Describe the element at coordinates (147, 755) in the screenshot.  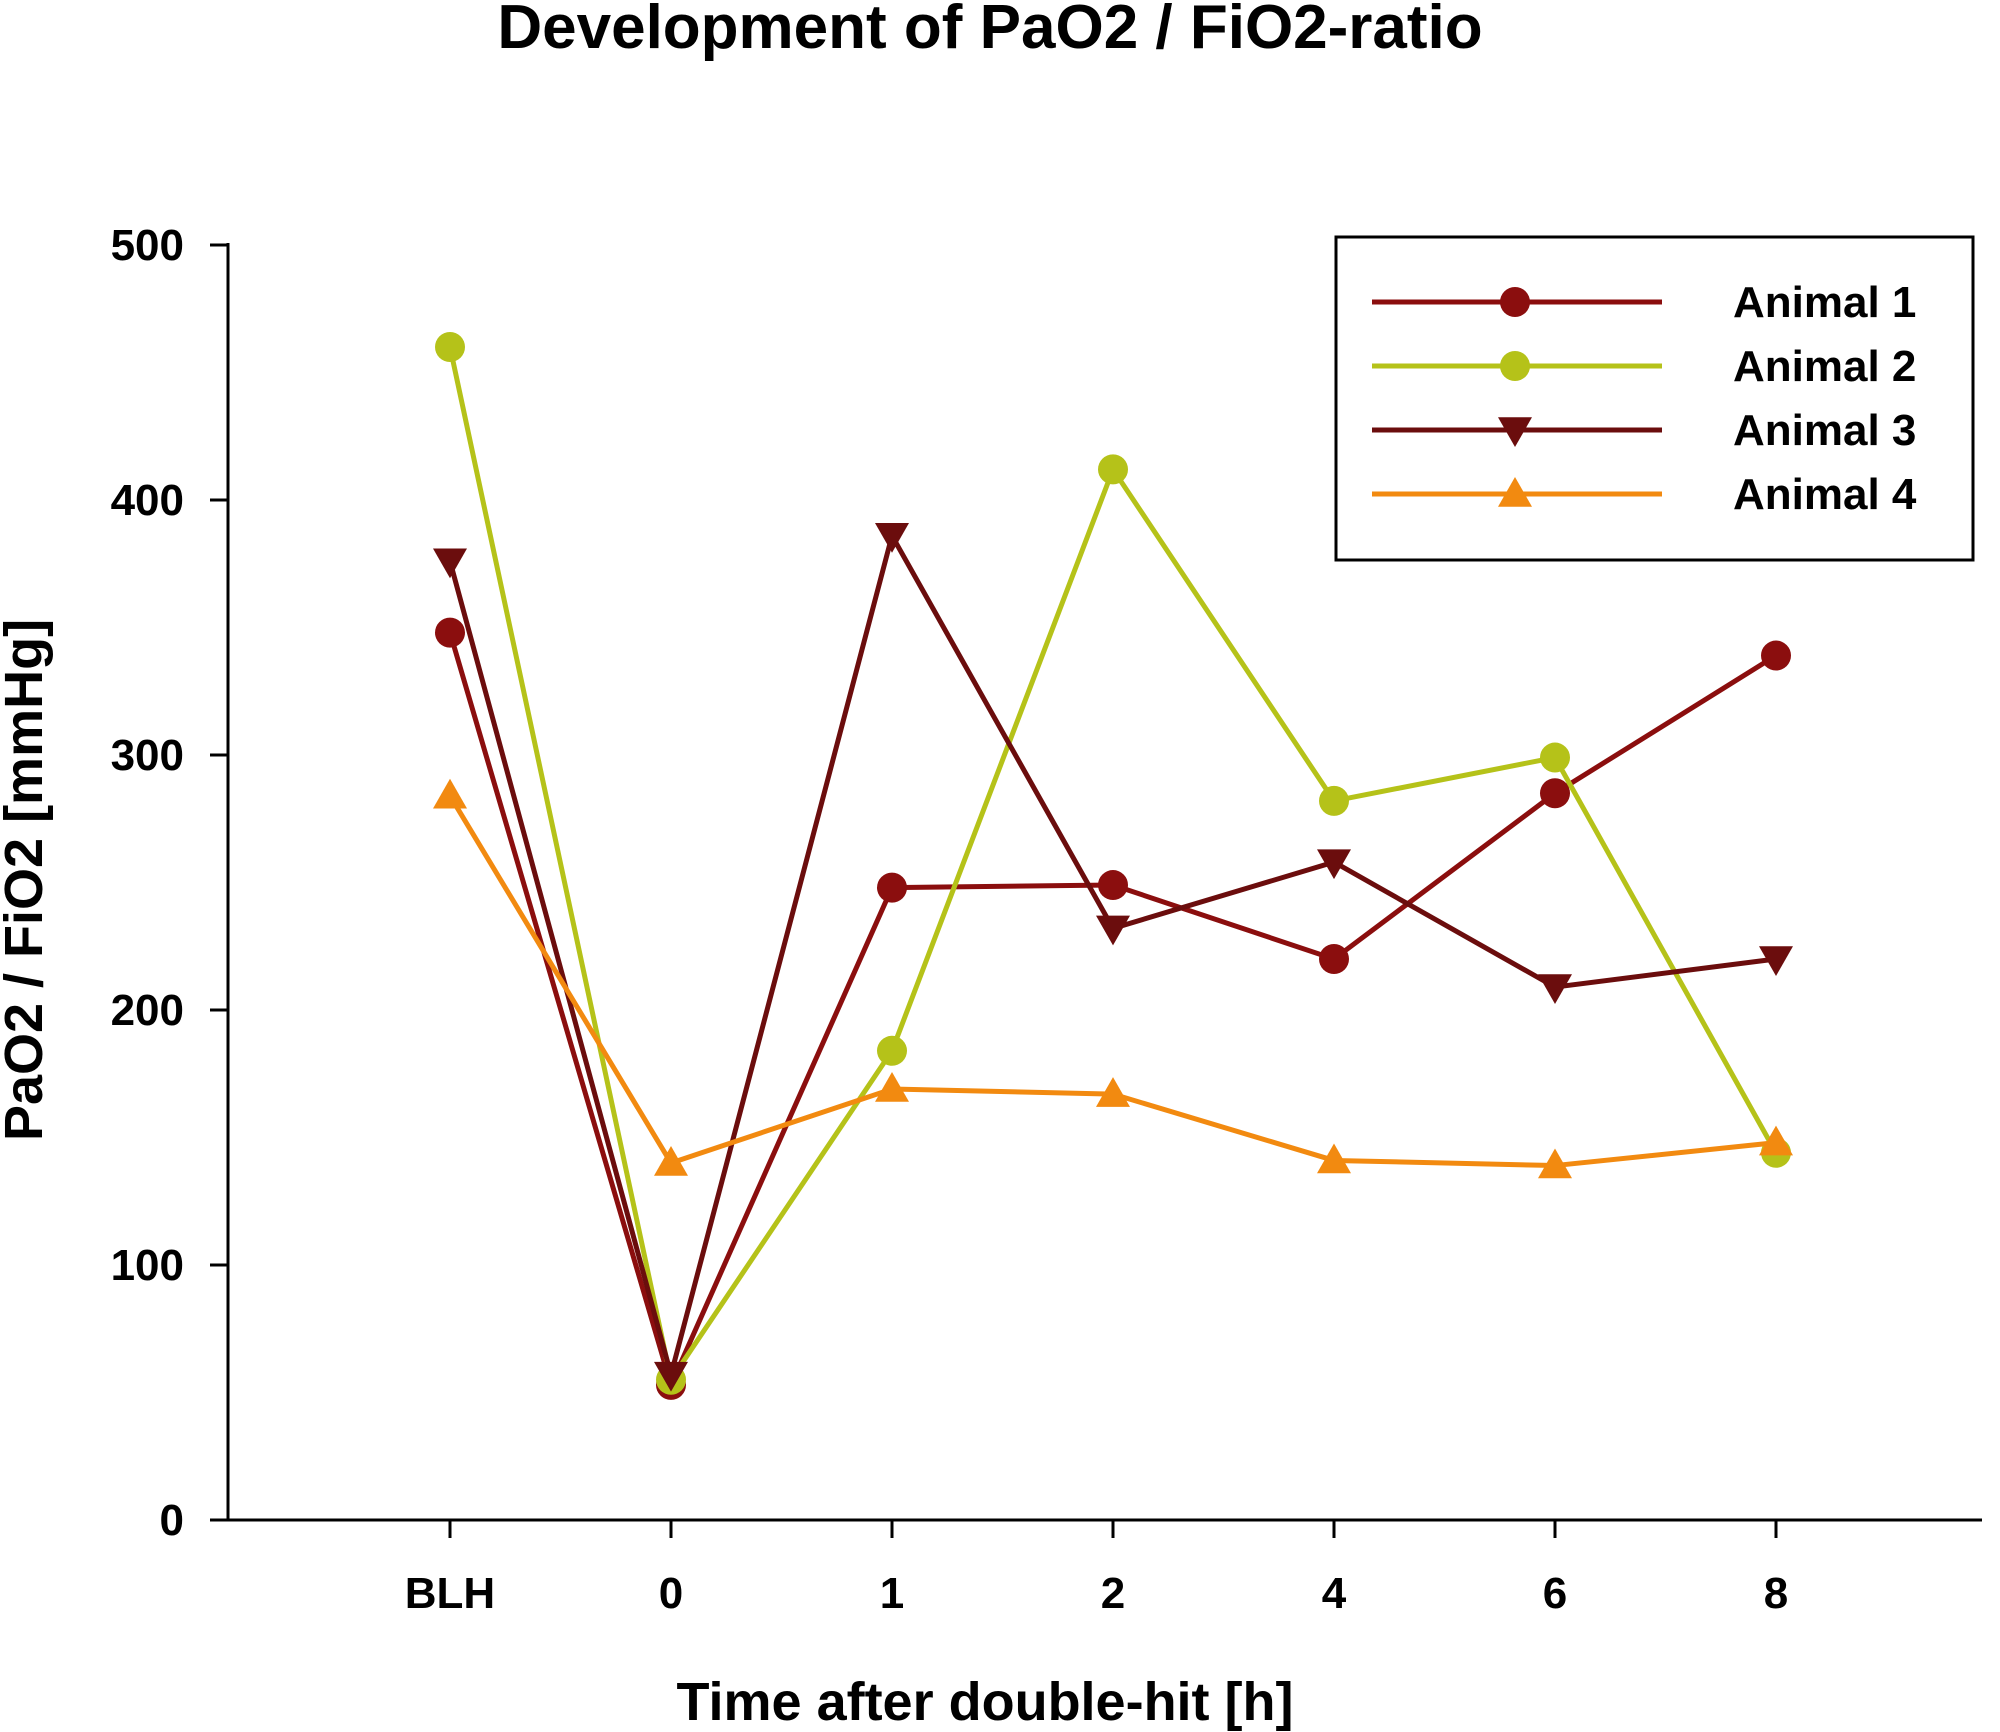
I see `y-tick-label: 300` at that location.